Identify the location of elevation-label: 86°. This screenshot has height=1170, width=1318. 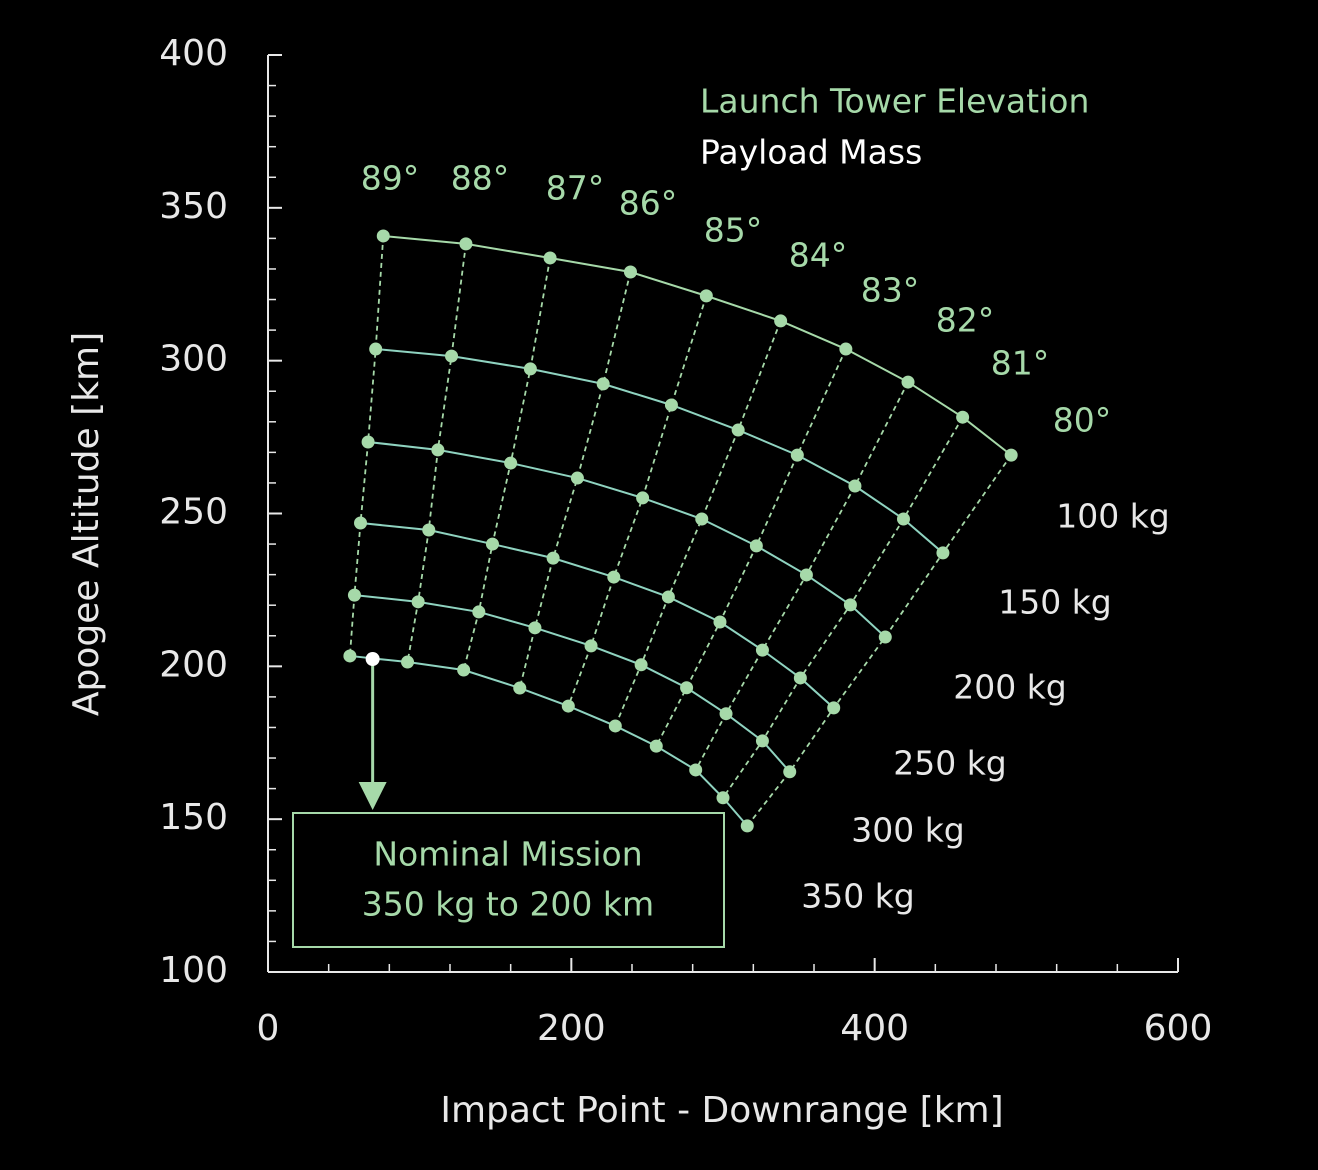
(648, 203).